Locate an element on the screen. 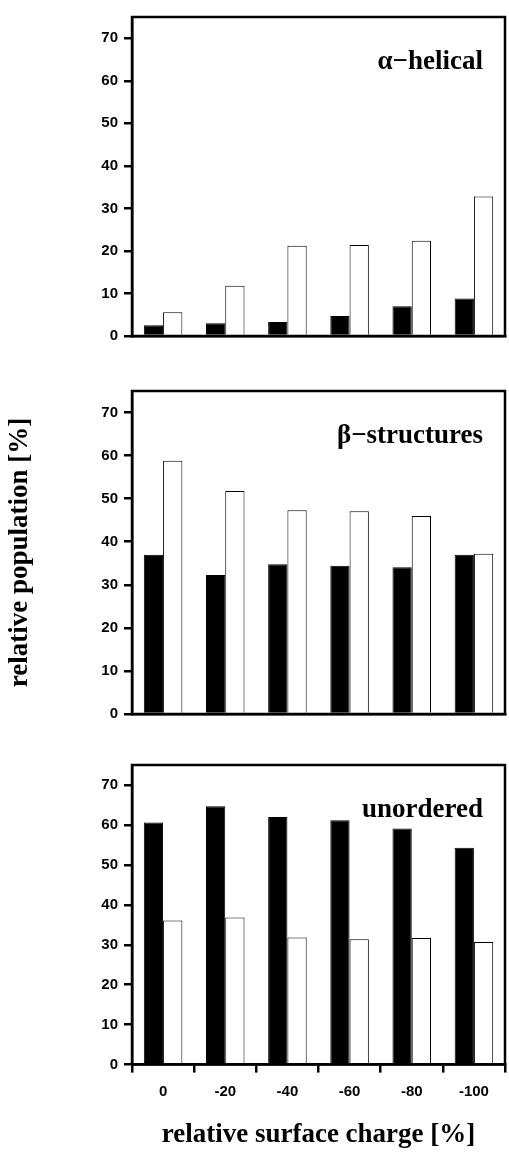 This screenshot has height=1157, width=509. x-tick-label: -80 is located at coordinates (411, 1090).